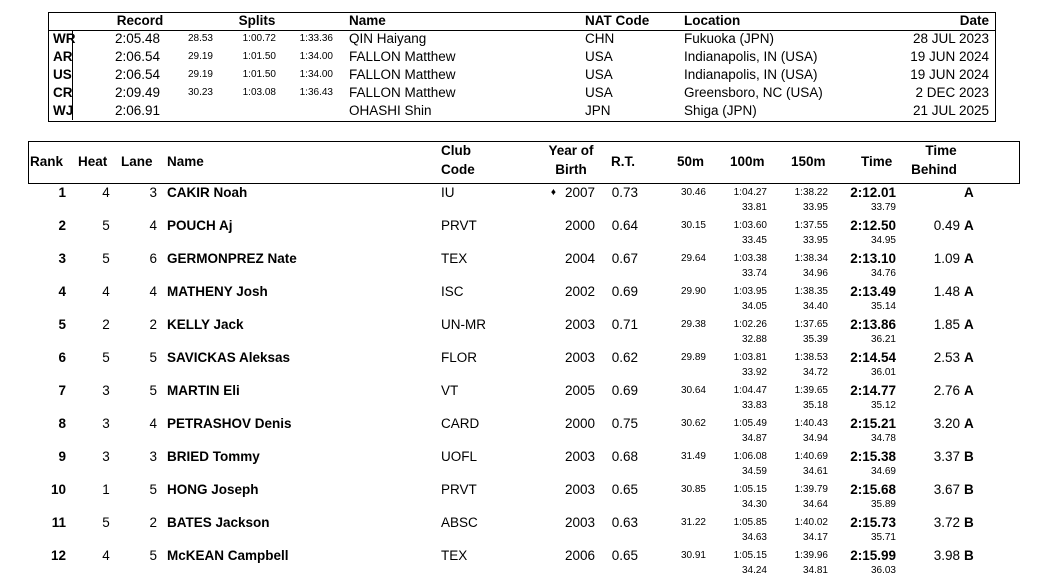 This screenshot has width=1046, height=586. What do you see at coordinates (458, 169) in the screenshot?
I see `header-club: Code` at bounding box center [458, 169].